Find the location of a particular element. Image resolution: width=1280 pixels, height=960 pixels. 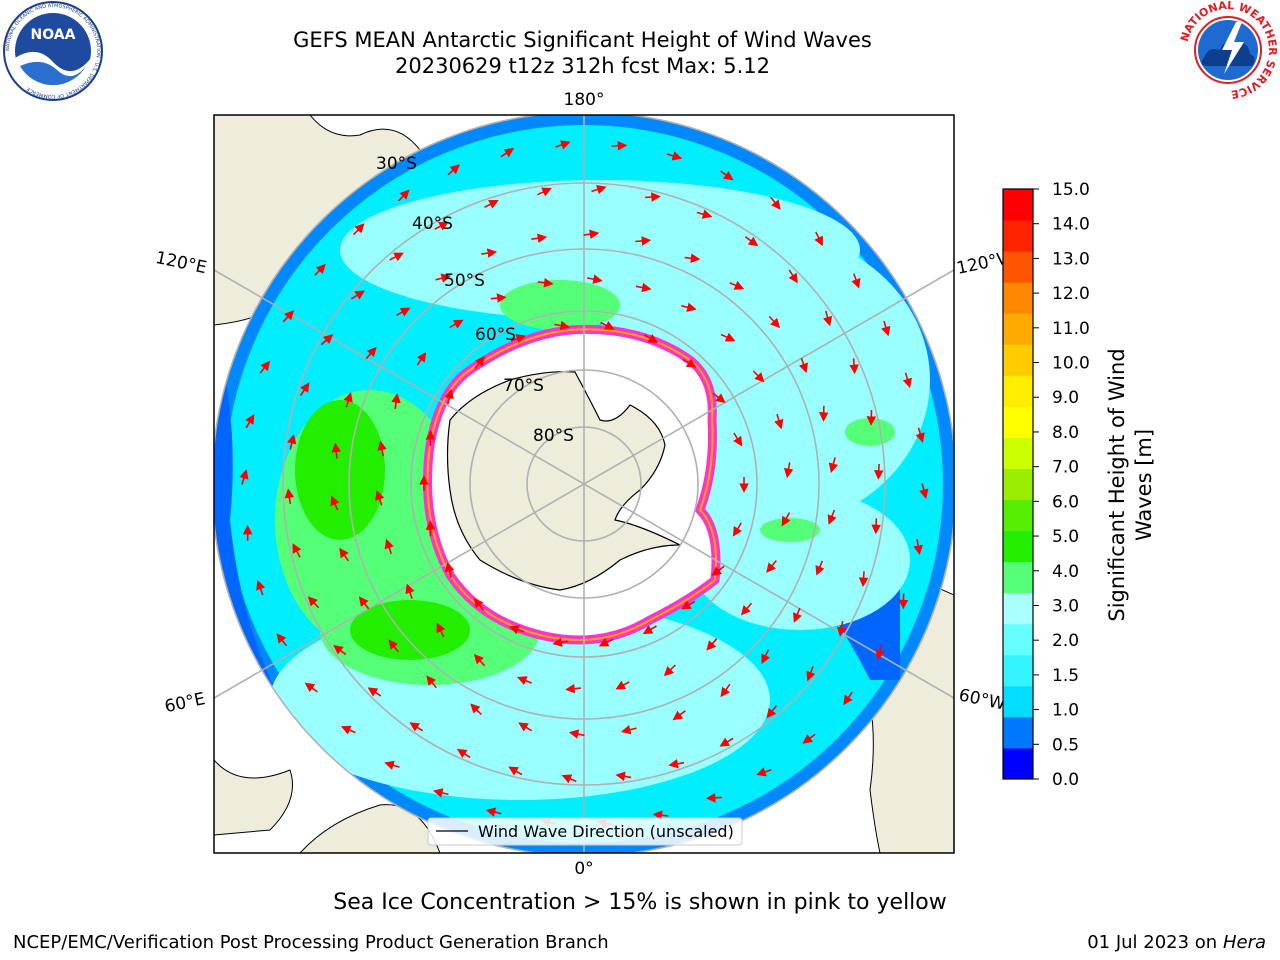

lon-label-120e: 120°E is located at coordinates (181, 263).